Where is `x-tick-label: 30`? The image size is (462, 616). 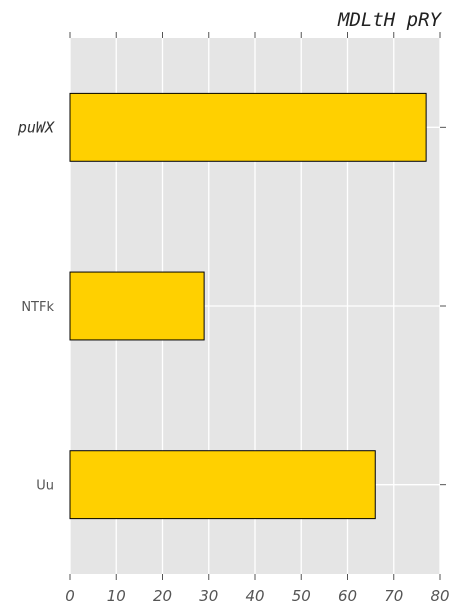
x-tick-label: 30 is located at coordinates (208, 596).